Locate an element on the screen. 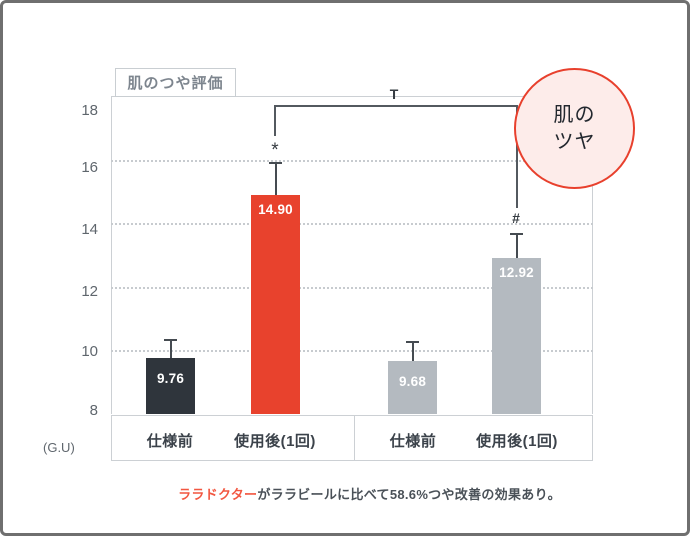  bar-before-use-1: 9.76 is located at coordinates (170, 386).